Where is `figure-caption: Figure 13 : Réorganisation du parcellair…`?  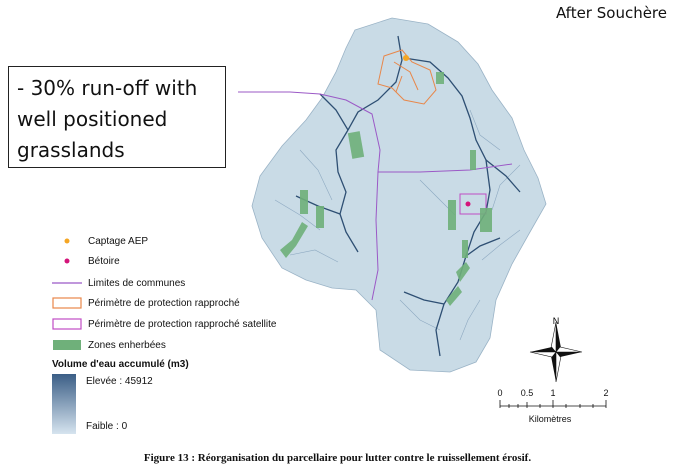
figure-caption: Figure 13 : Réorganisation du parcellair… is located at coordinates (337, 458).